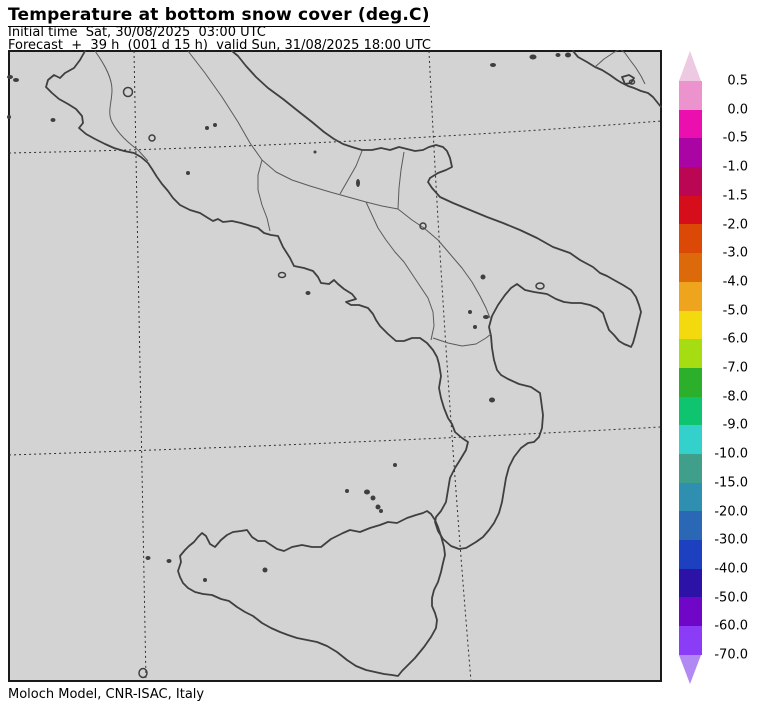 The width and height of the screenshot is (760, 707). I want to click on coastline-sicily, so click(311, 593).